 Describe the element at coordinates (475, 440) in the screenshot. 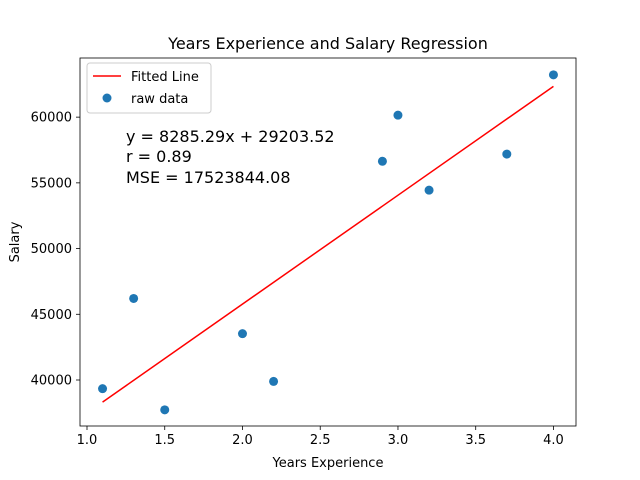

I see `x-tick-label: 3.5` at that location.